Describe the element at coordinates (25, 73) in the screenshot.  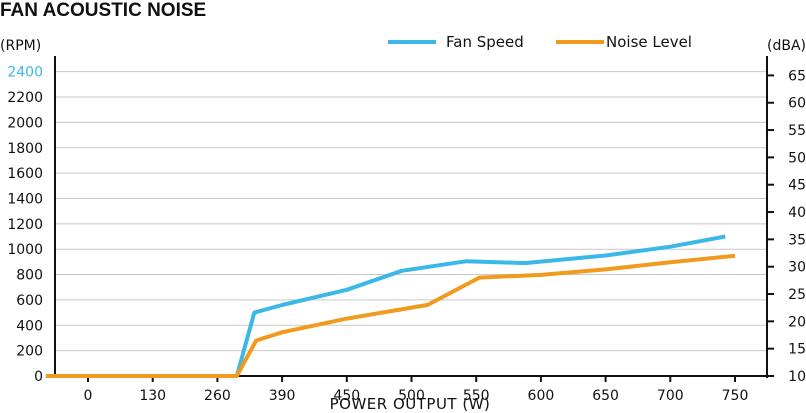
I see `y-left-tick-label: 2400` at that location.